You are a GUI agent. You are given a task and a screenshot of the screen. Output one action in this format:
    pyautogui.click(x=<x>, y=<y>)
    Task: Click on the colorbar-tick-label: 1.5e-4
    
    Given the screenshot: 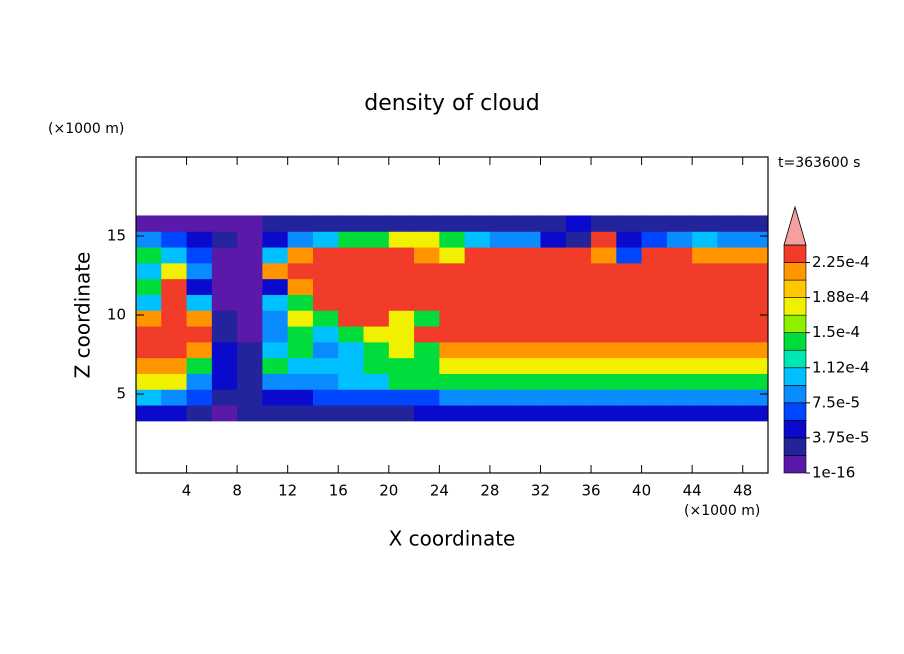 What is the action you would take?
    pyautogui.click(x=836, y=332)
    